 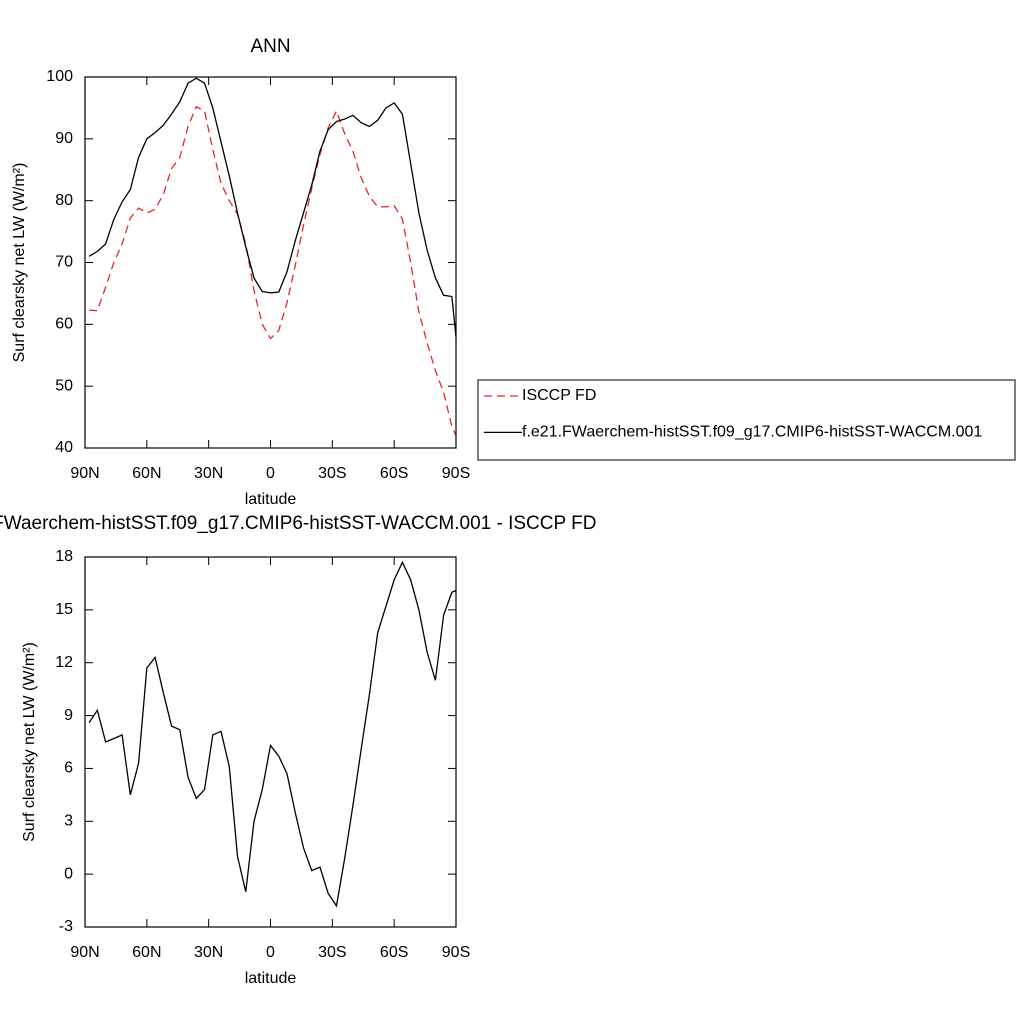 I want to click on y-tick-label: 70, so click(x=64, y=262).